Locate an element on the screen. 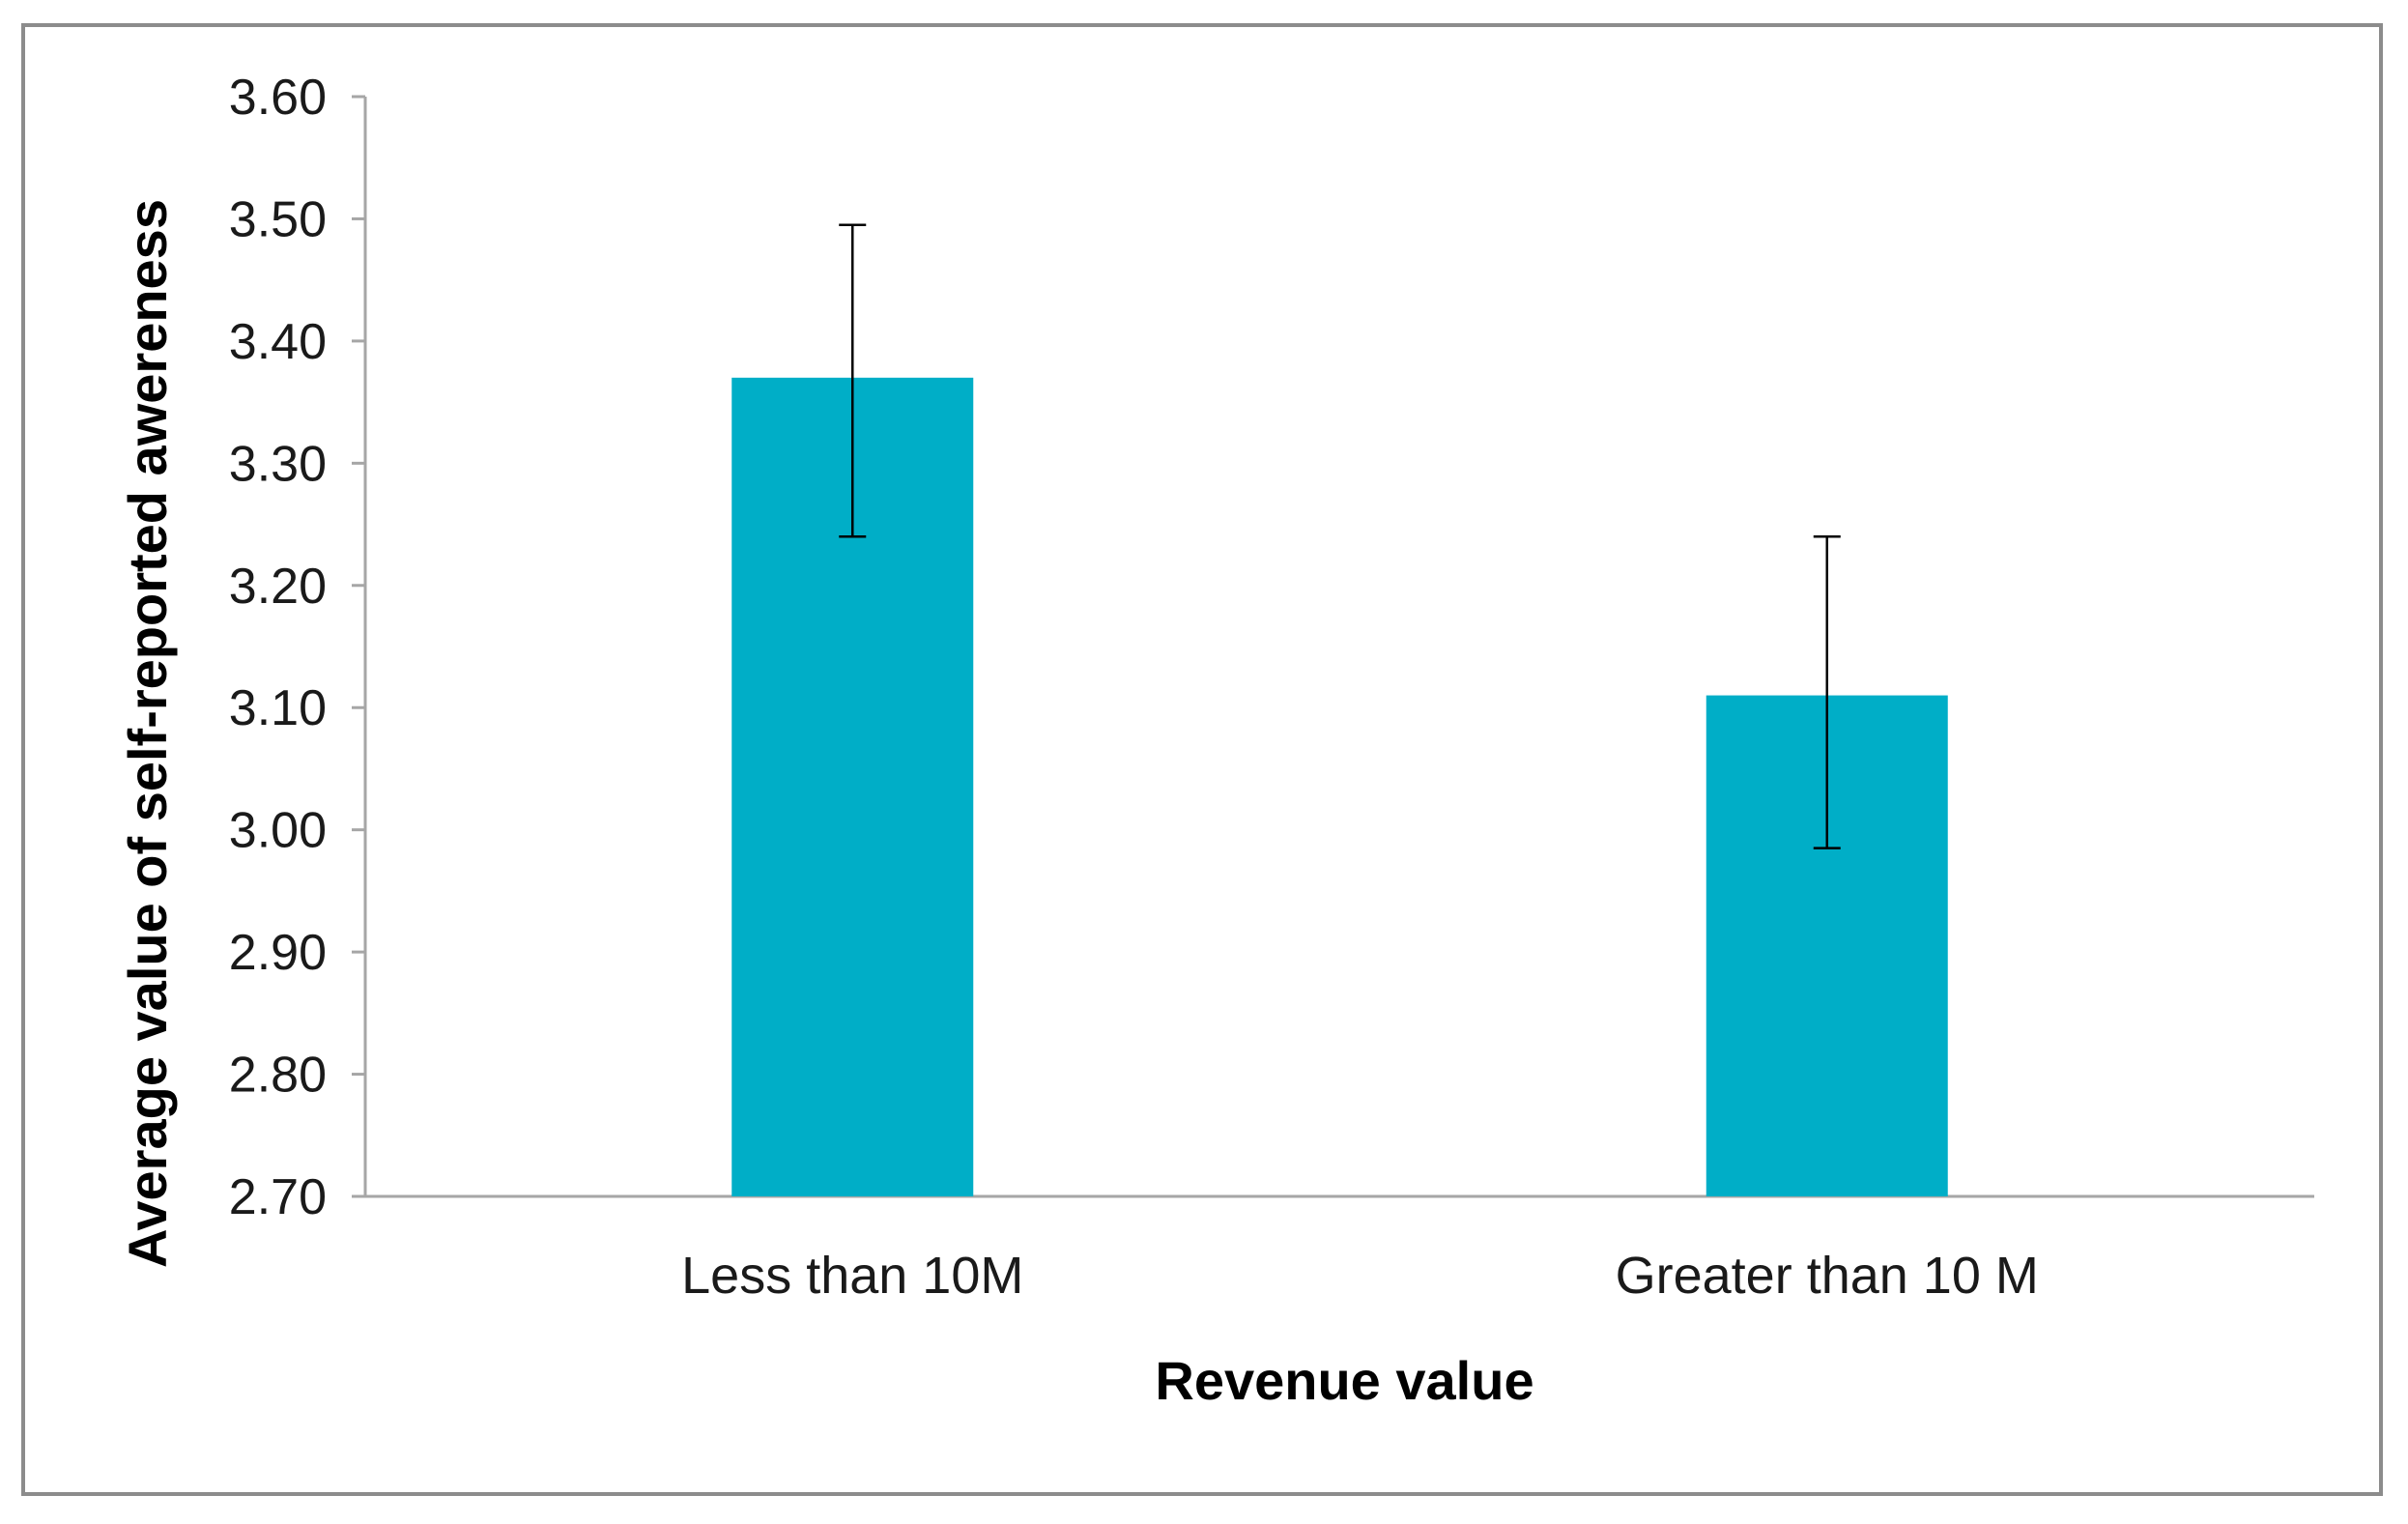 The width and height of the screenshot is (2408, 1524). y-tick-label: 3.00 is located at coordinates (278, 831).